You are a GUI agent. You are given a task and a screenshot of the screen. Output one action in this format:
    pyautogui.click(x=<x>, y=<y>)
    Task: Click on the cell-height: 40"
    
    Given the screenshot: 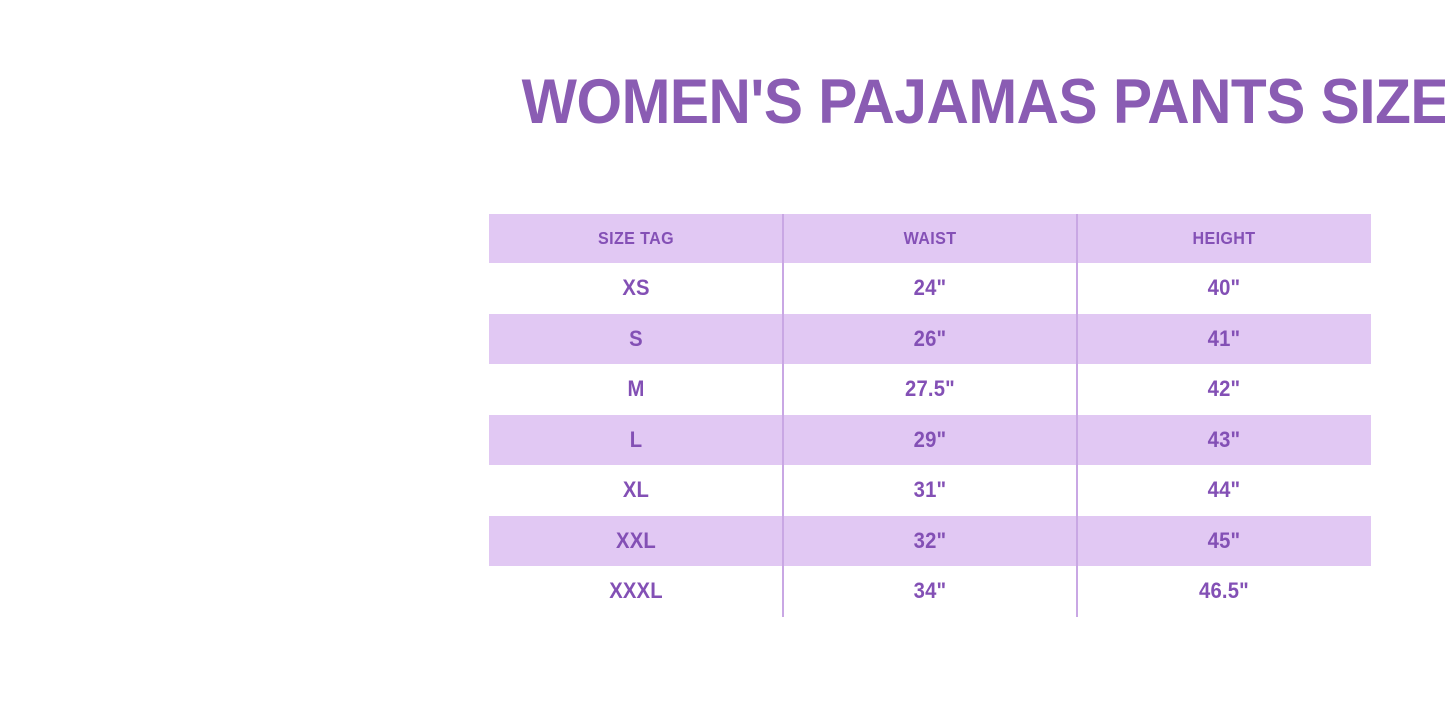 What is the action you would take?
    pyautogui.click(x=1224, y=288)
    